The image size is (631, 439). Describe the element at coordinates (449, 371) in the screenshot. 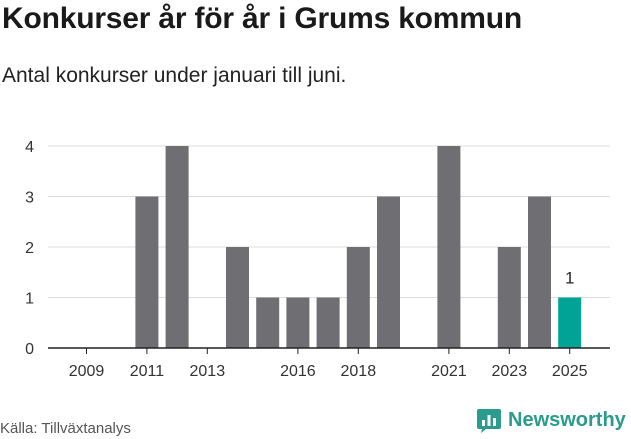

I see `x-tick-label: 2021` at that location.